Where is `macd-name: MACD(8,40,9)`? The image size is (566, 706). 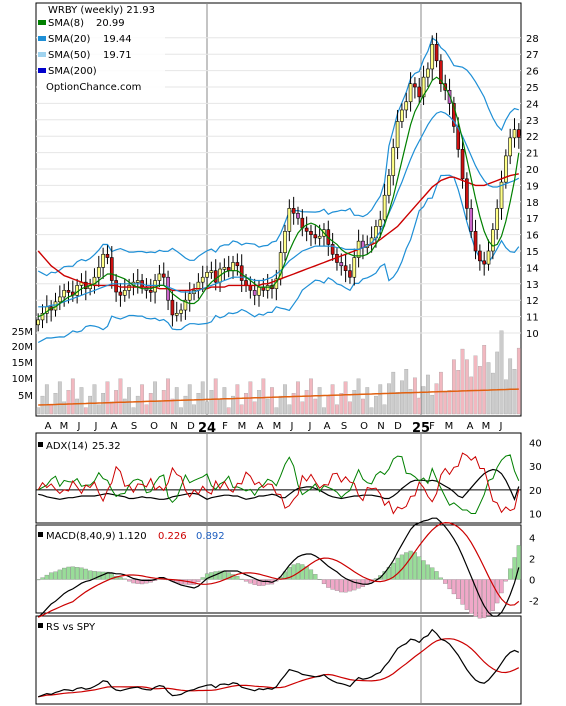
macd-name: MACD(8,40,9) is located at coordinates (81, 536).